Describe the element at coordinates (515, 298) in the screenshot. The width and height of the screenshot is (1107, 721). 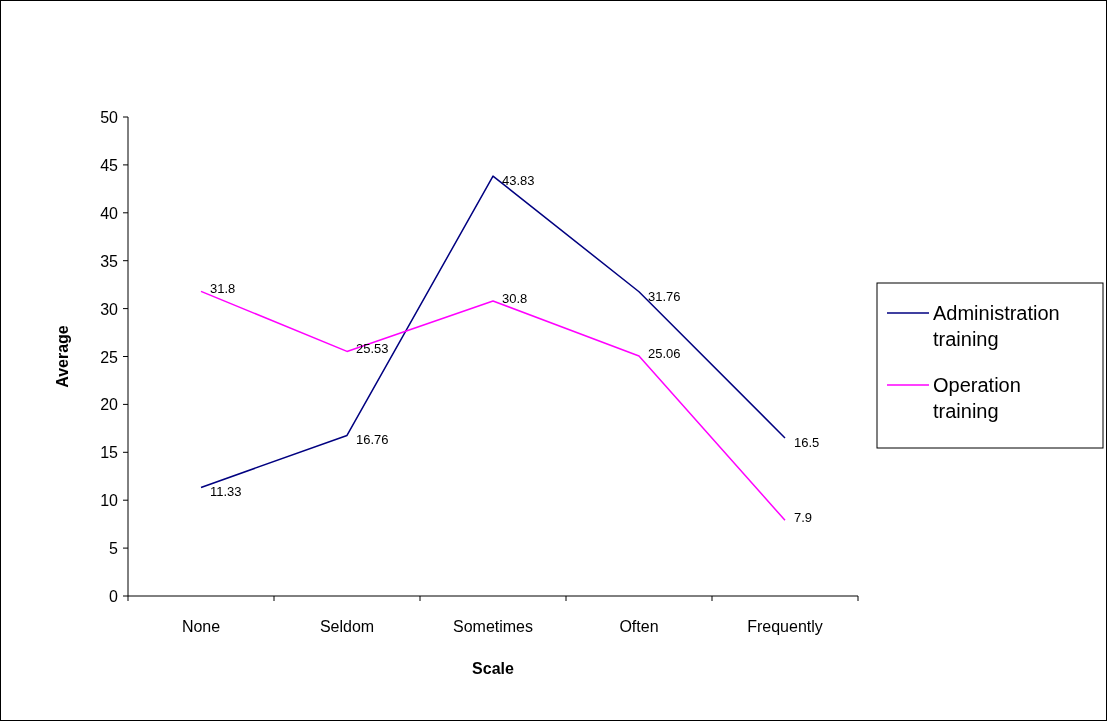
I see `data-label: 30.8` at that location.